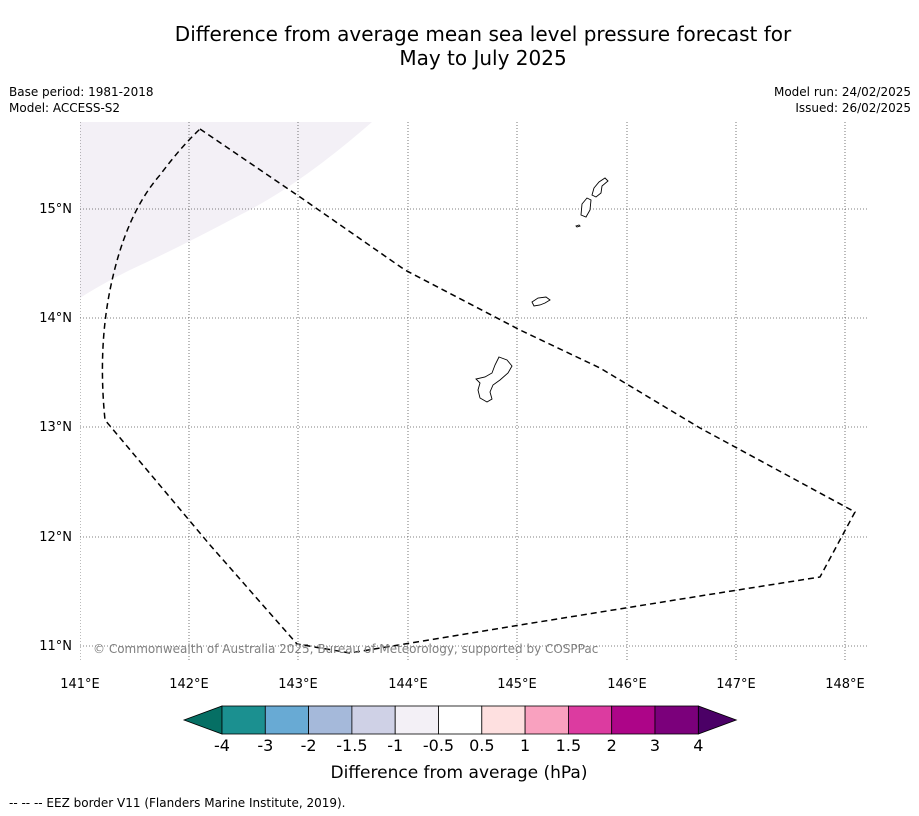  Describe the element at coordinates (55, 209) in the screenshot. I see `lat-label-15n: 15°N` at that location.